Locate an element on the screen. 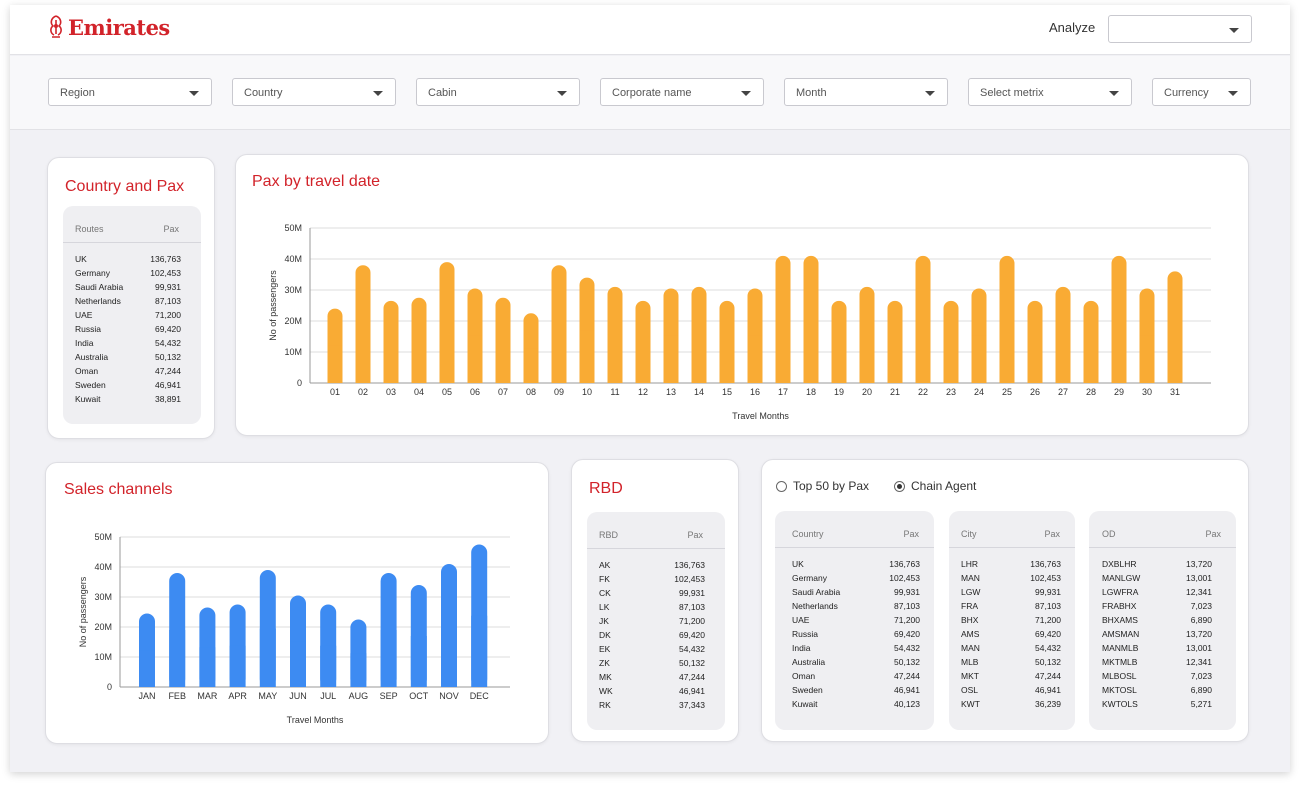 Image resolution: width=1300 pixels, height=788 pixels. y-tick-label: 20M is located at coordinates (103, 627).